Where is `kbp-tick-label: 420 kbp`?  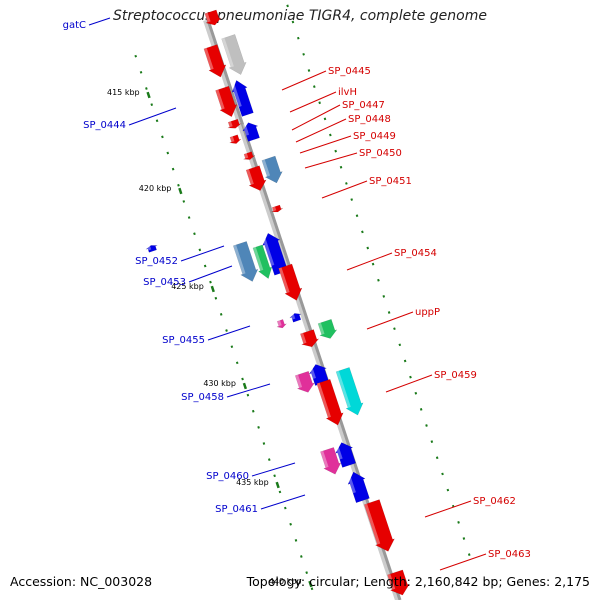 kbp-tick-label: 420 kbp is located at coordinates (155, 188).